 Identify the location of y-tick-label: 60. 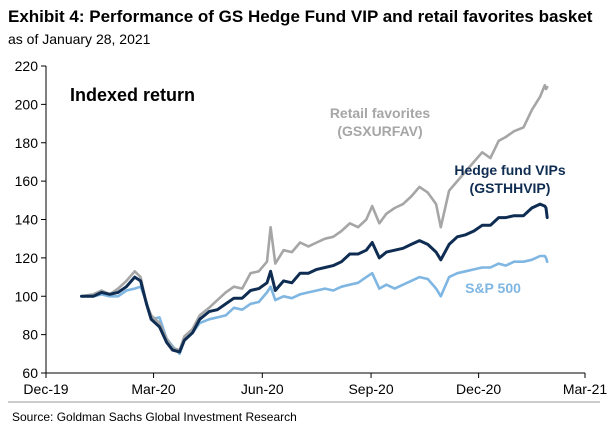
(30, 373).